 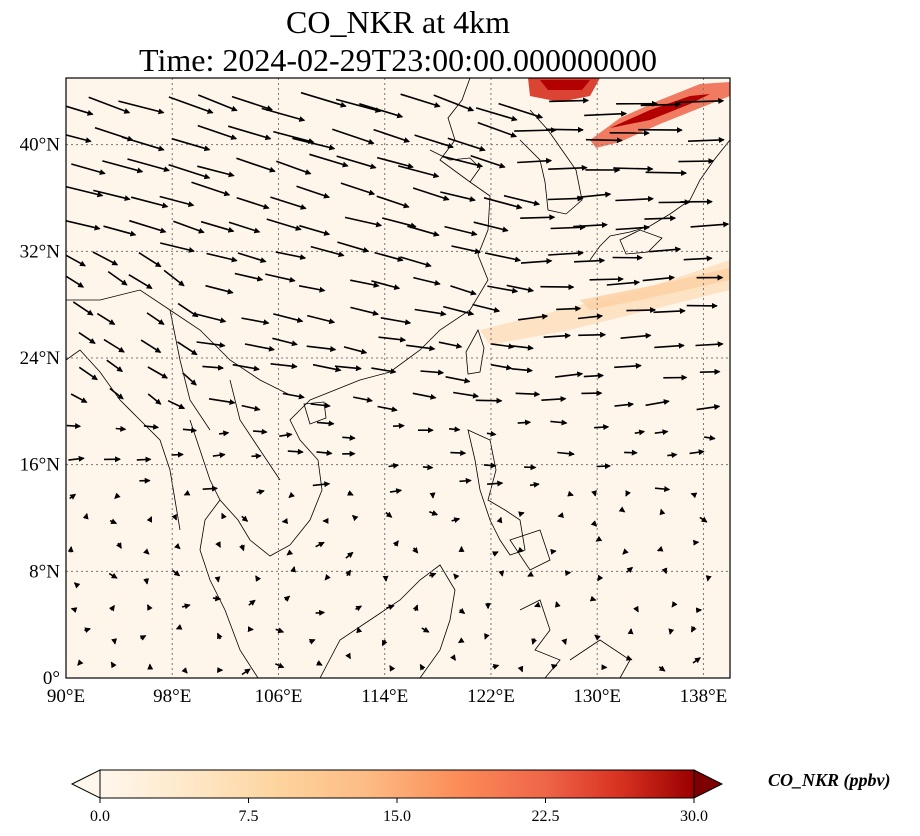 I want to click on lon-tick-label: 122°E, so click(x=491, y=696).